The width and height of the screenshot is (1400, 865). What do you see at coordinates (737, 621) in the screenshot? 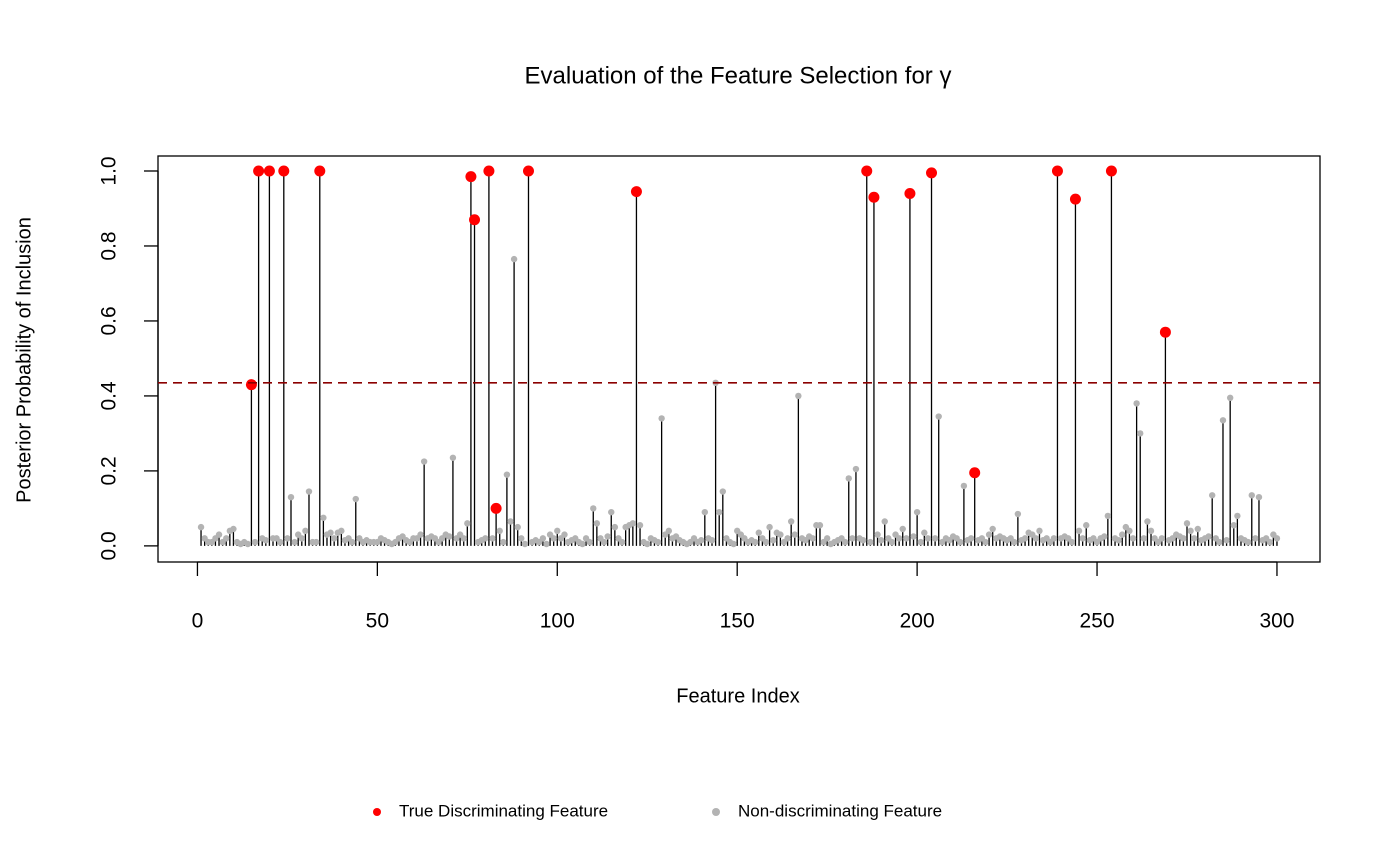
I see `x-tick-label: 150` at bounding box center [737, 621].